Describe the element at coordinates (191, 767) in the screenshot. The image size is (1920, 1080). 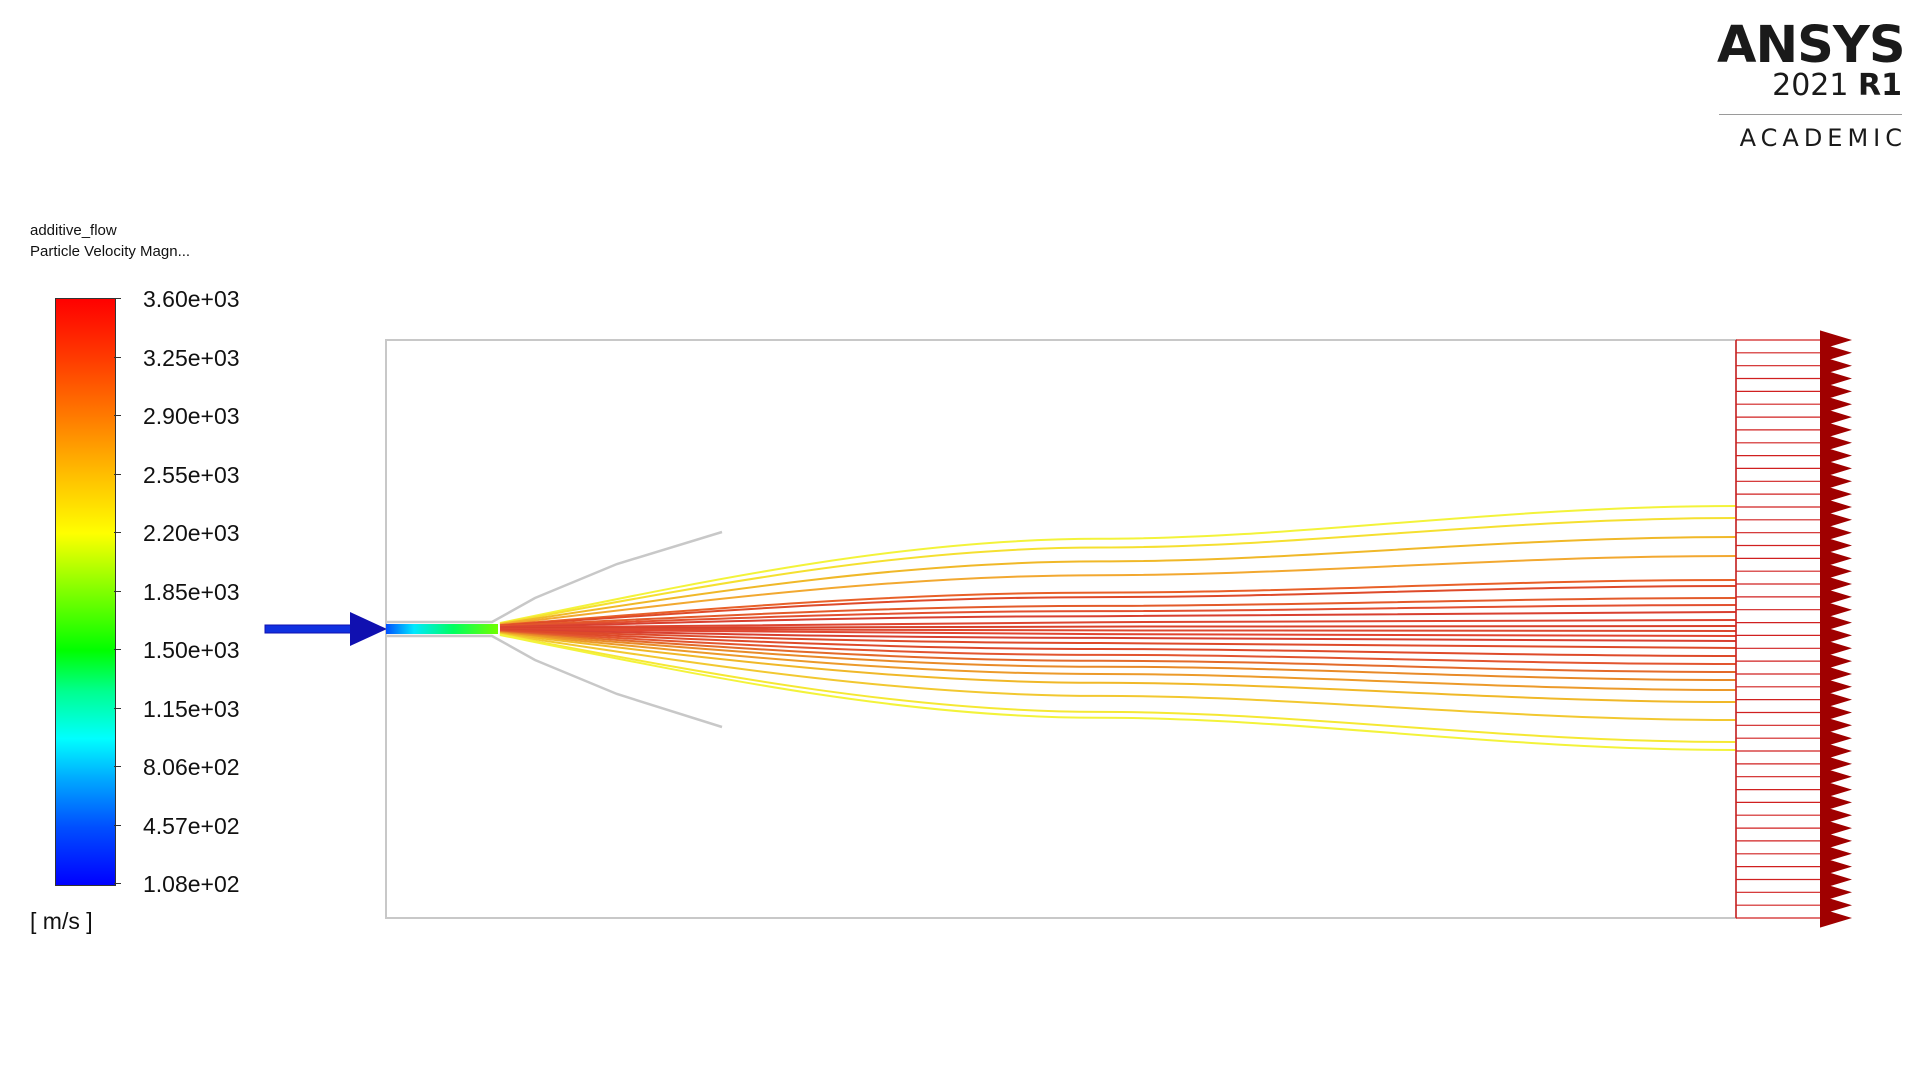
I see `colorbar-tick-label: 8.06e+02` at that location.